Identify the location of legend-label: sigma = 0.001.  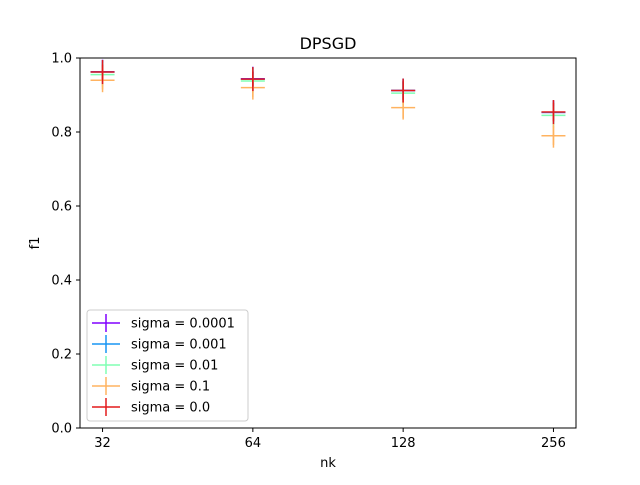
(179, 345).